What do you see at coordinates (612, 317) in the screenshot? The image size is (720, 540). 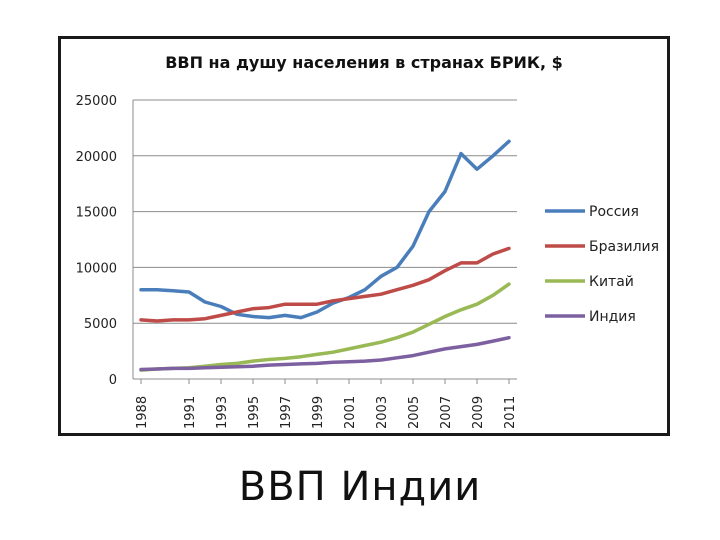 I see `legend-label-3: Индия` at bounding box center [612, 317].